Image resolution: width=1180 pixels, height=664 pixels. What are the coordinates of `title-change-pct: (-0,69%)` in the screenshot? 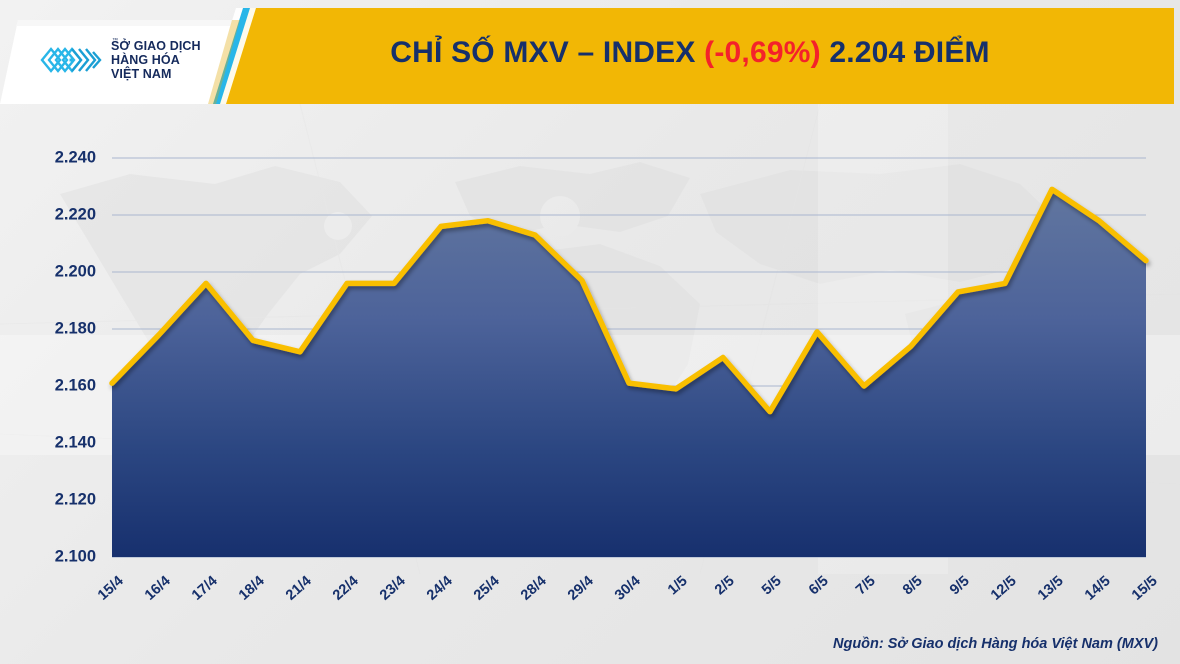 It's located at (762, 52).